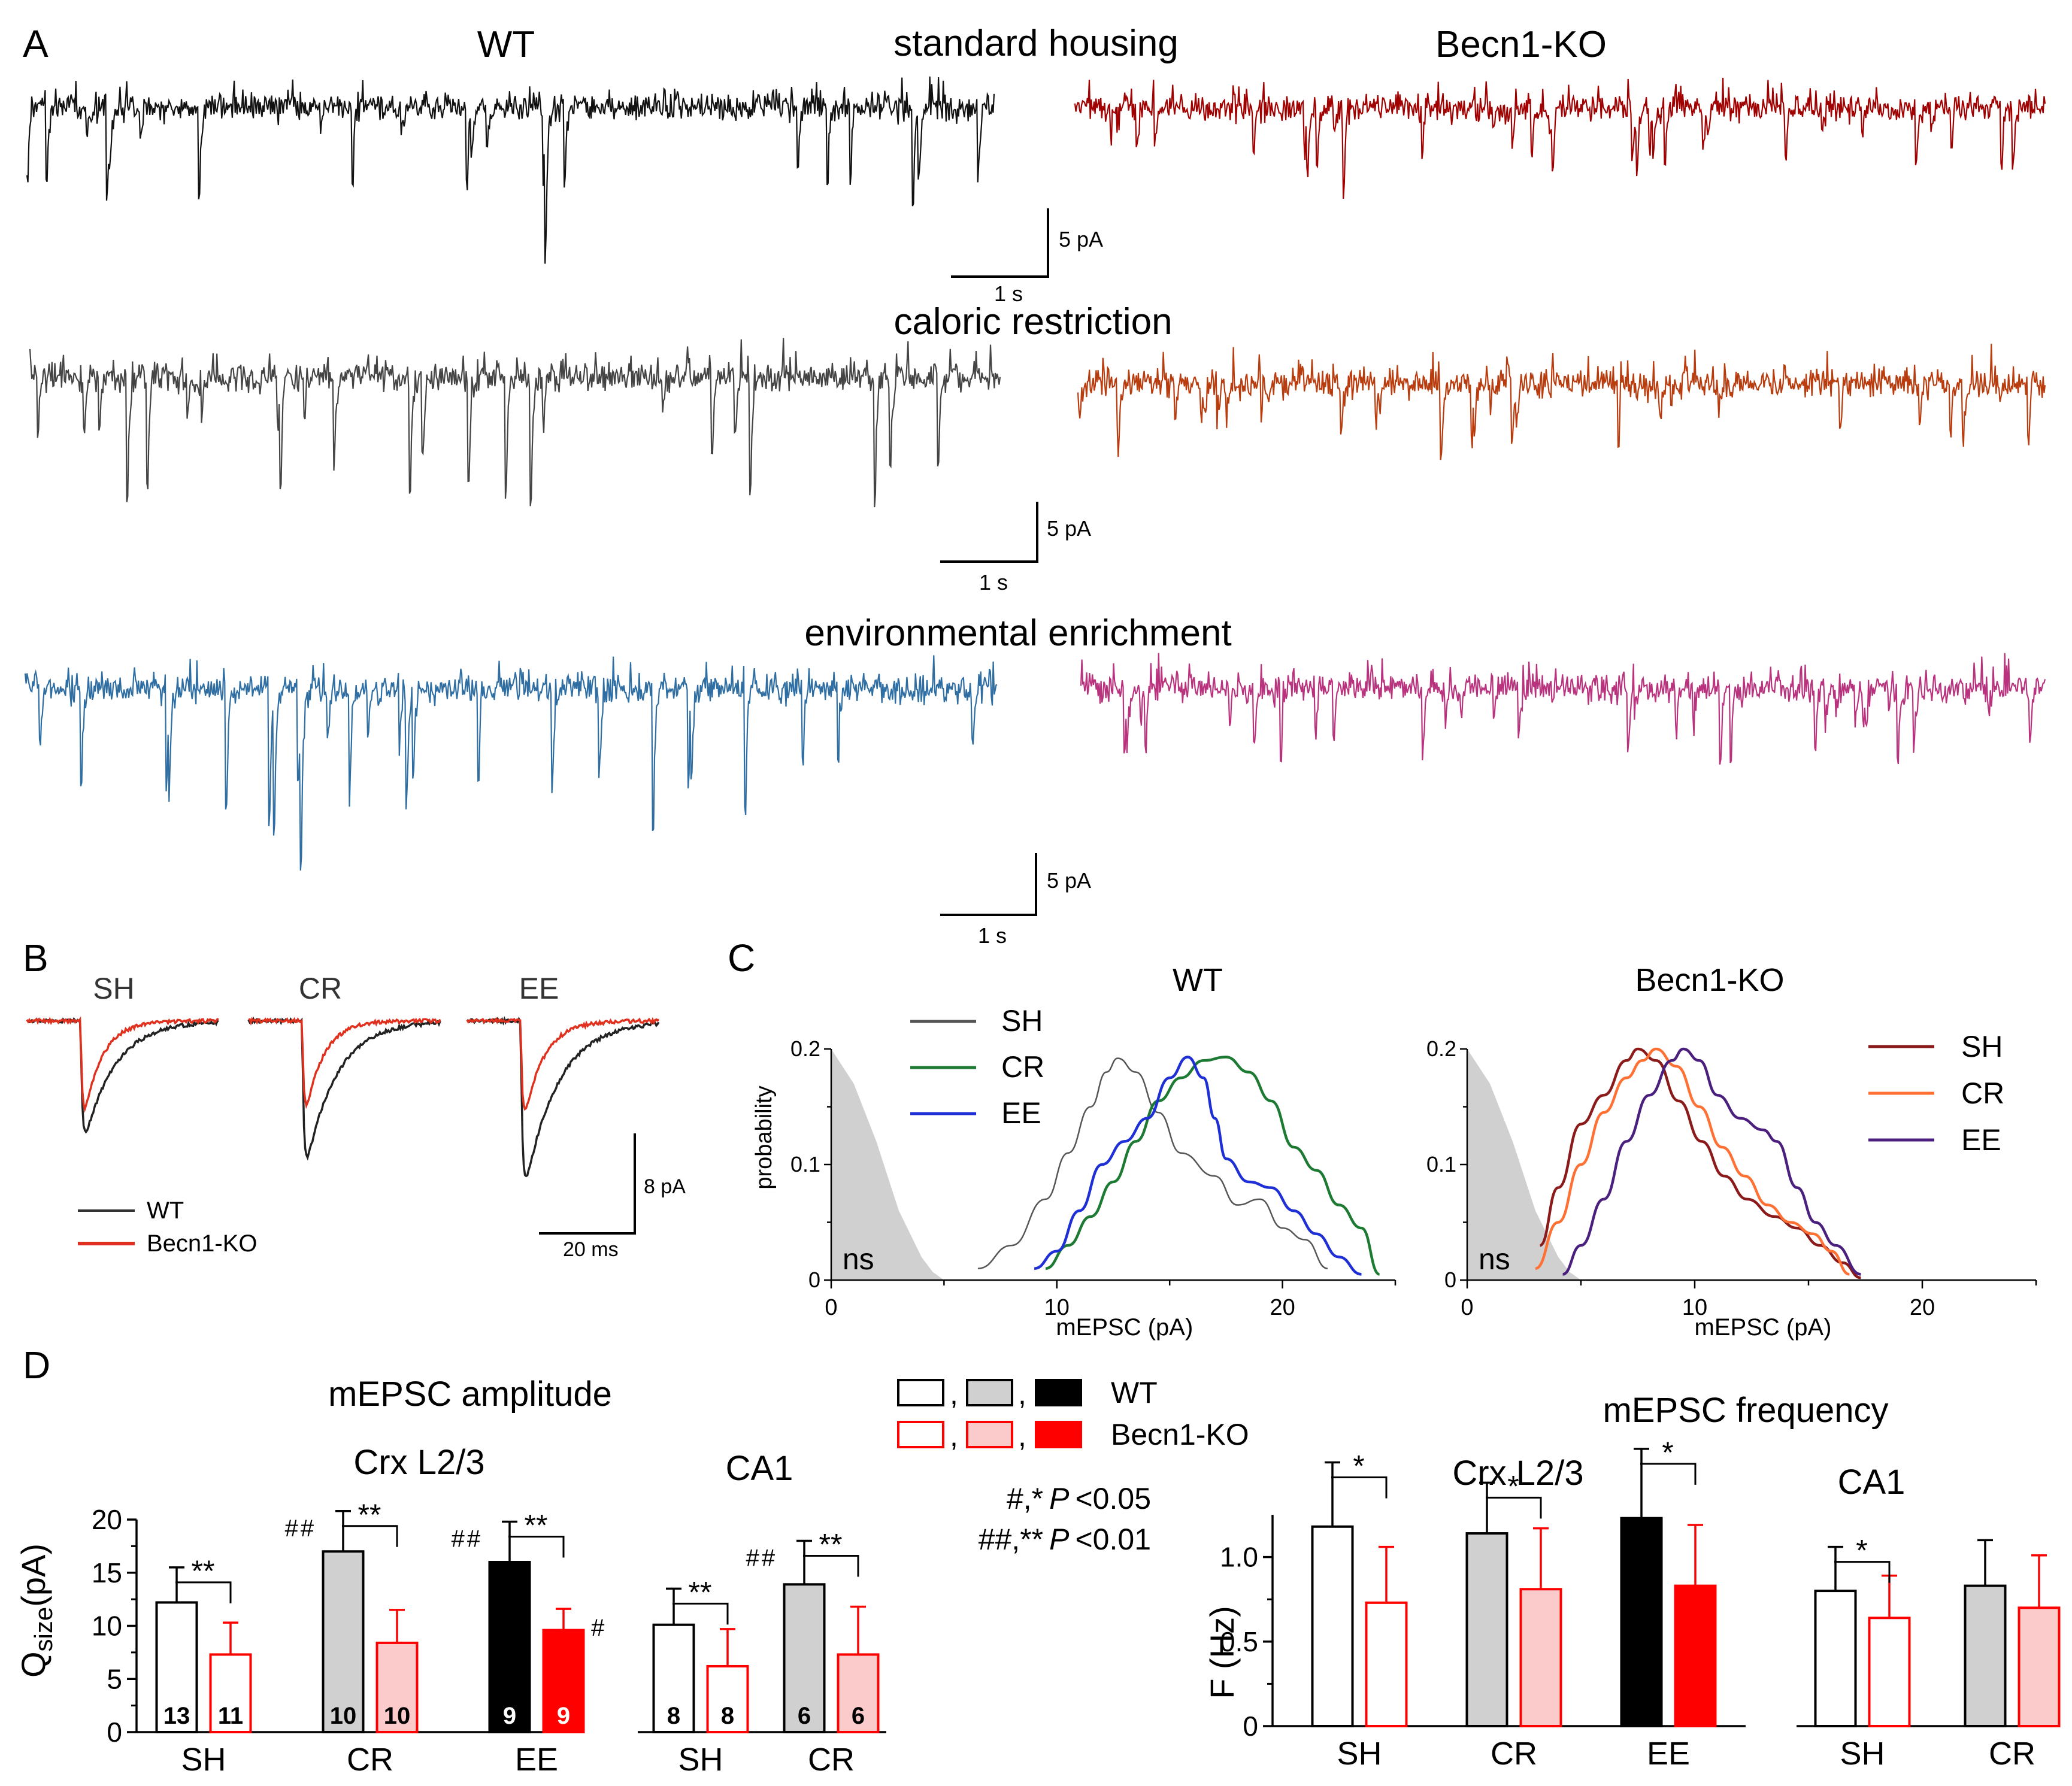 The image size is (2072, 1786). I want to click on scale-bar-b: 8 pA 20 ms, so click(612, 1197).